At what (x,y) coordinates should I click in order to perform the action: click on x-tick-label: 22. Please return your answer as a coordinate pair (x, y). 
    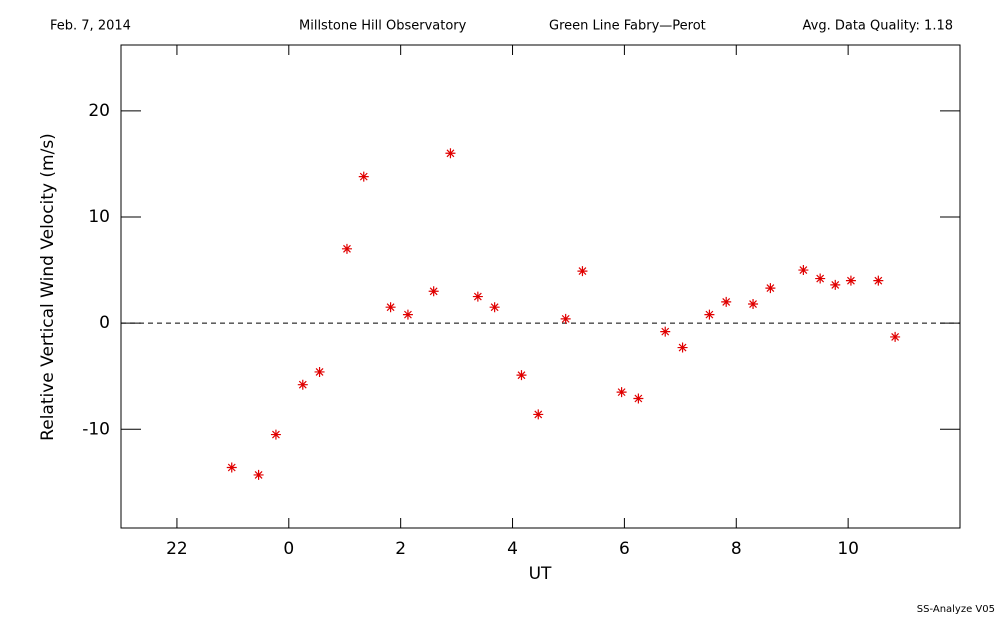
    Looking at the image, I should click on (177, 549).